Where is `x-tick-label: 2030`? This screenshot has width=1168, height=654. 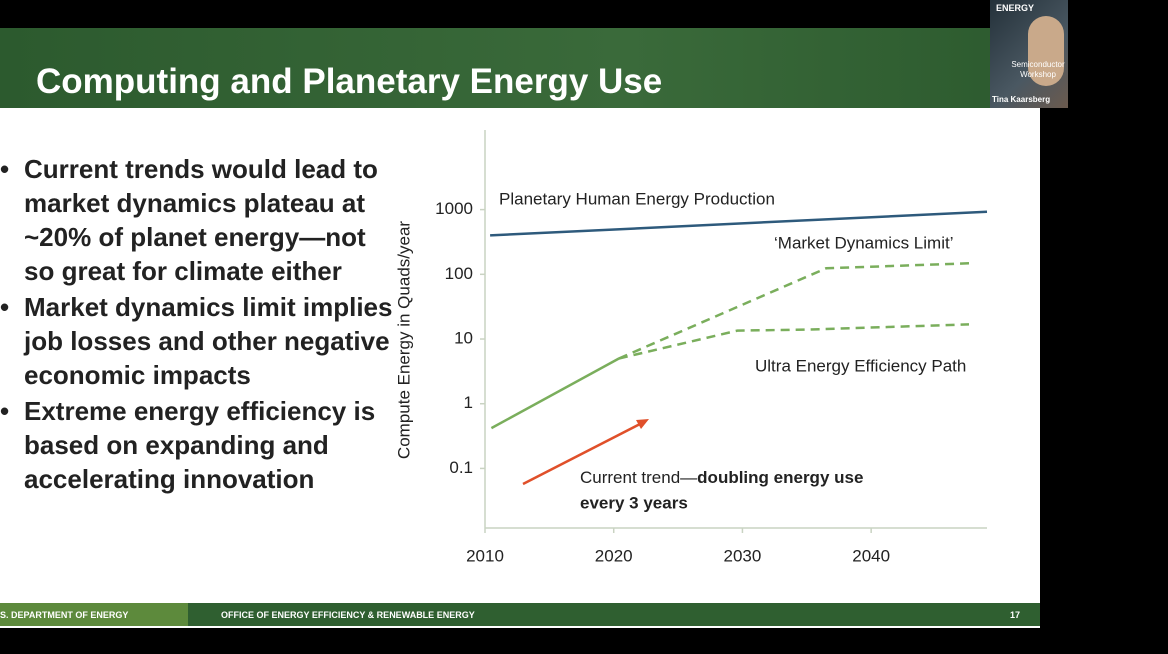 x-tick-label: 2030 is located at coordinates (743, 555).